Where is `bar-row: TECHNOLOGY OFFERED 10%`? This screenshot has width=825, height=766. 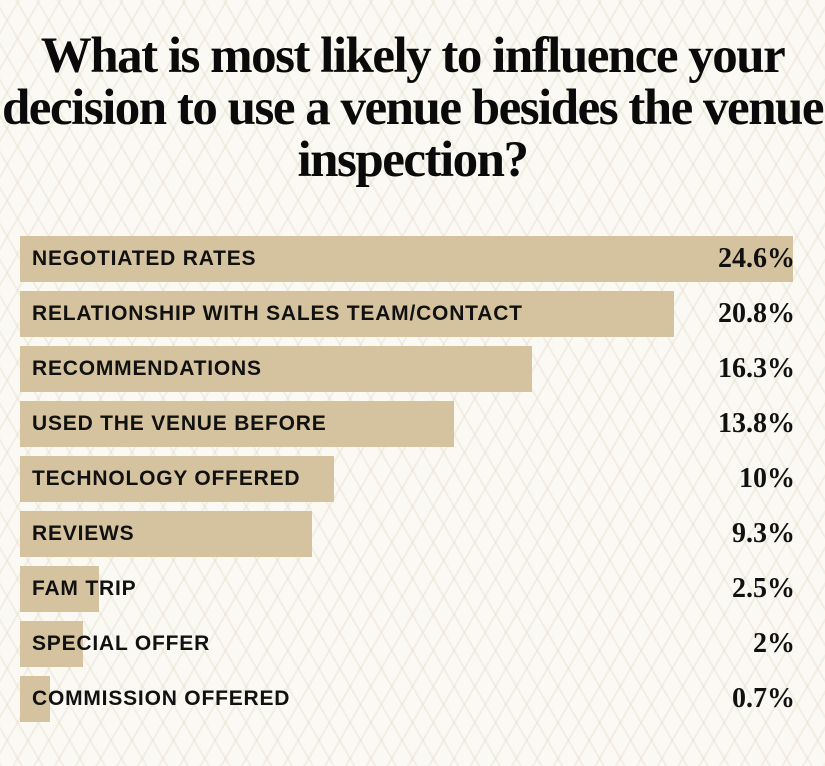
bar-row: TECHNOLOGY OFFERED 10% is located at coordinates (407, 479).